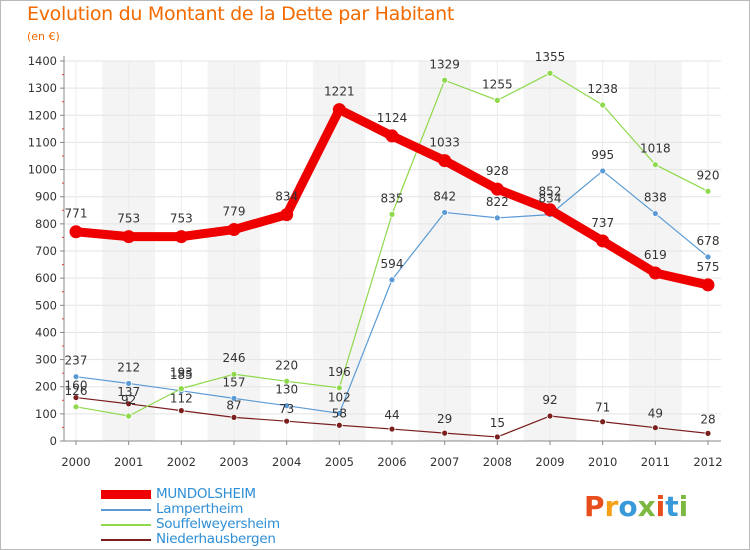 Image resolution: width=750 pixels, height=550 pixels. I want to click on data-label: 920, so click(708, 175).